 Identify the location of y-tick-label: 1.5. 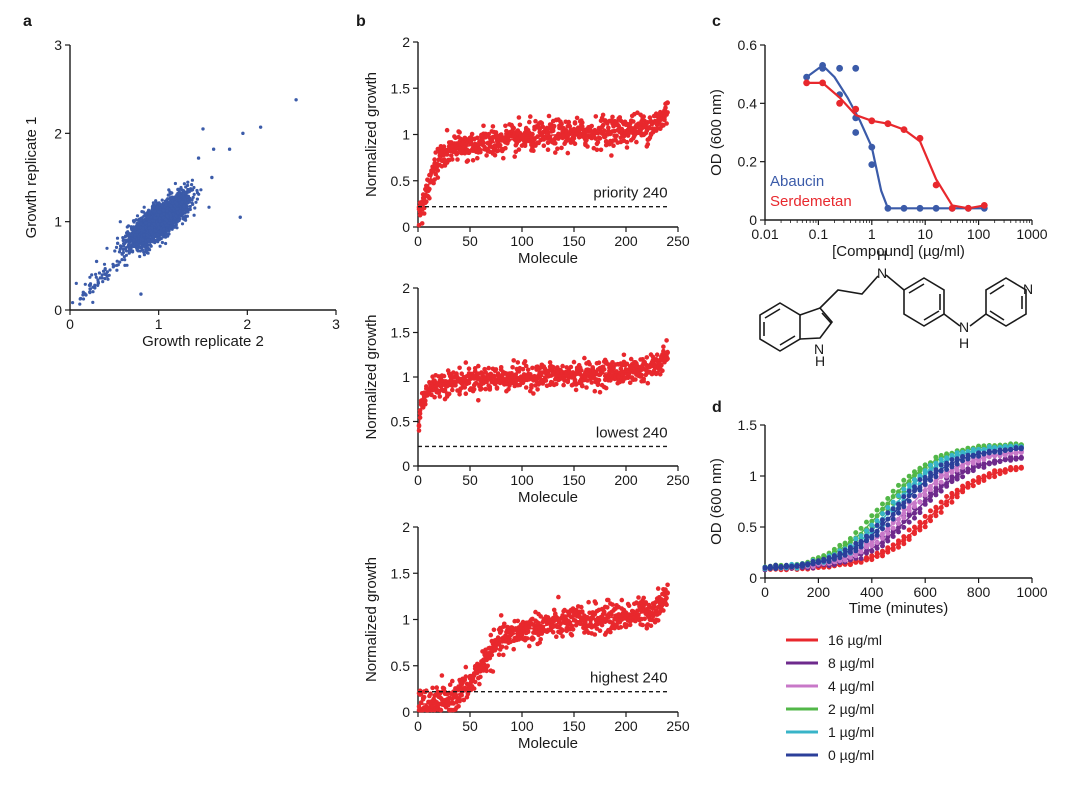
(401, 88).